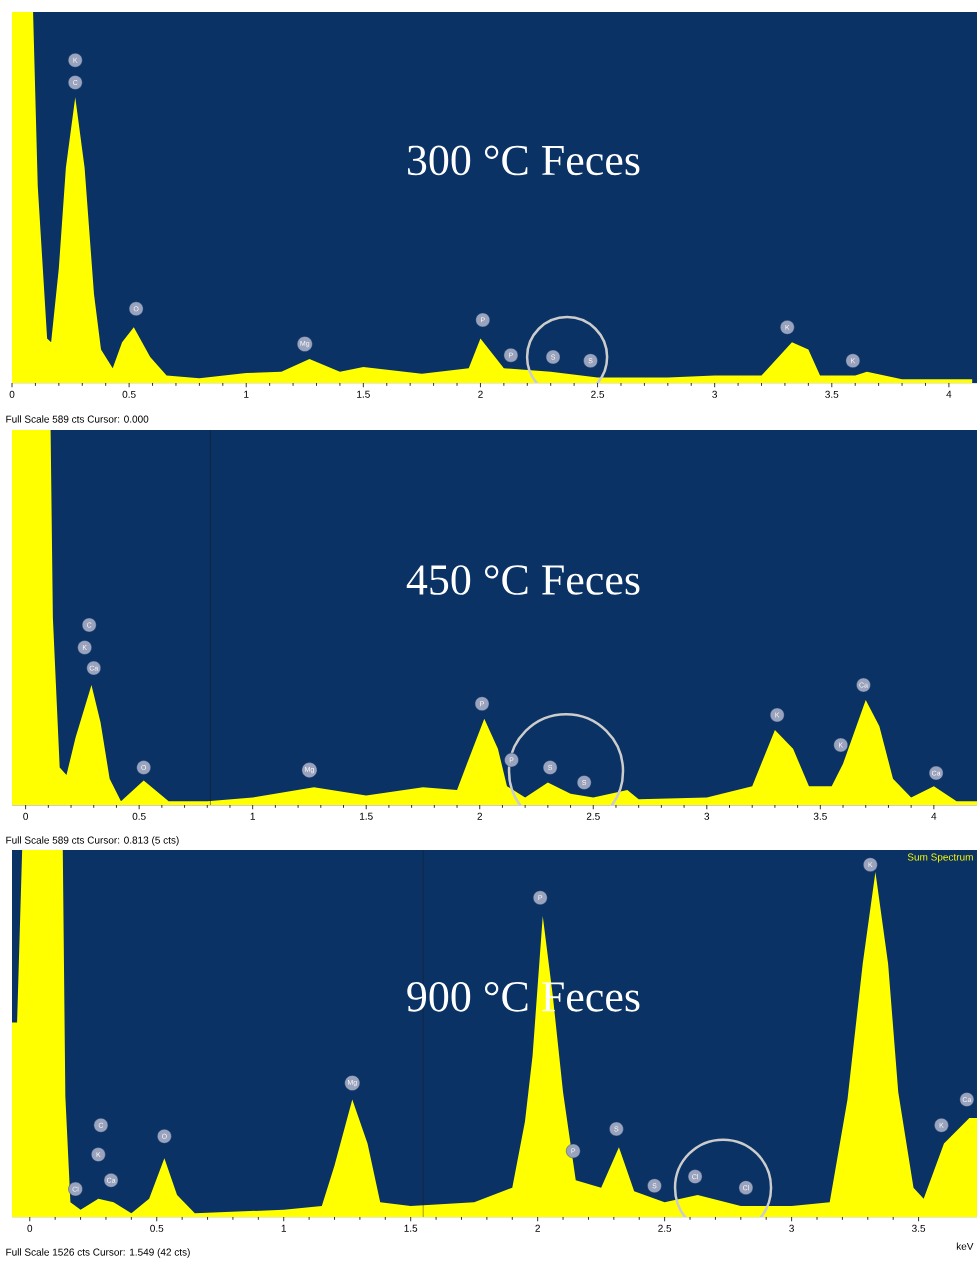 The image size is (977, 1270). I want to click on text: 300 °C Feces, so click(523, 160).